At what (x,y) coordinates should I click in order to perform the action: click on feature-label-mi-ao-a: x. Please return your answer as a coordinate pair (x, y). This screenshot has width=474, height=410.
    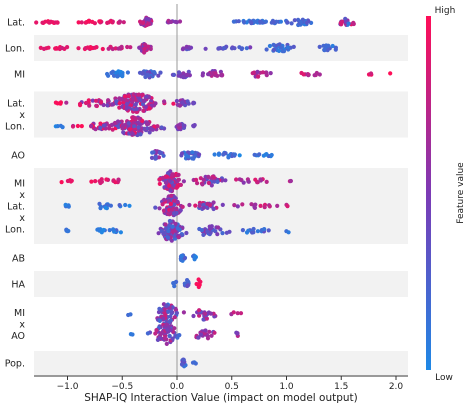
    Looking at the image, I should click on (22, 325).